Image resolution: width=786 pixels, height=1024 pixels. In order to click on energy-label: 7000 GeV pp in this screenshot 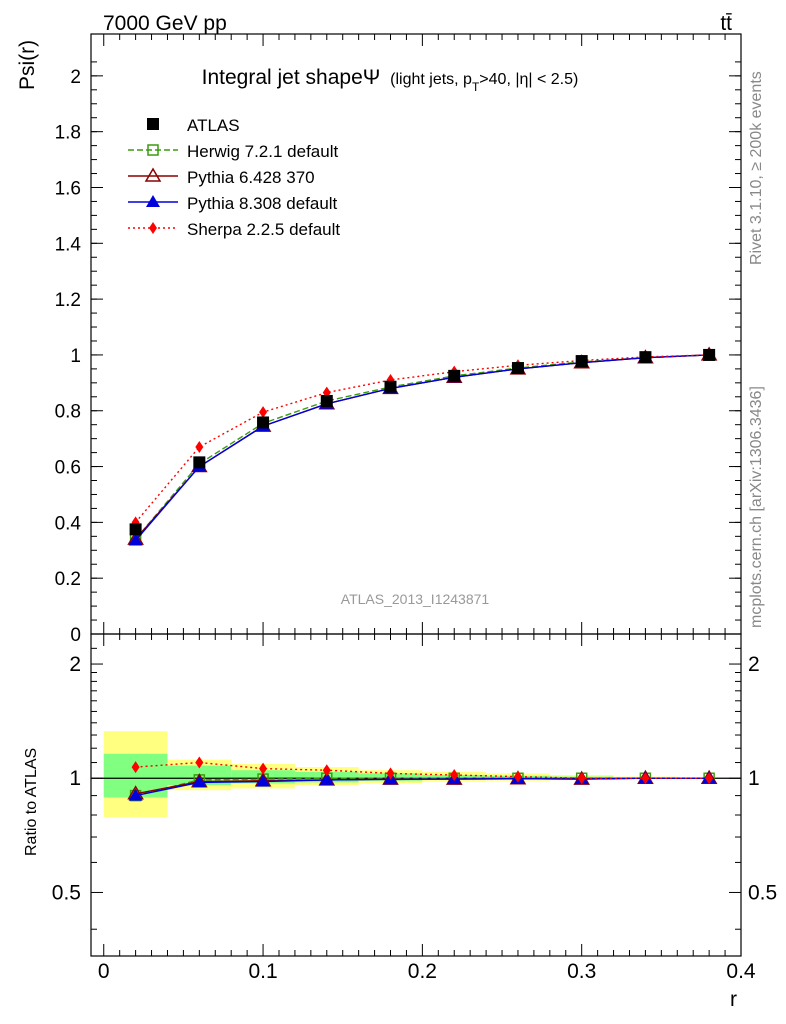, I will do `click(165, 23)`.